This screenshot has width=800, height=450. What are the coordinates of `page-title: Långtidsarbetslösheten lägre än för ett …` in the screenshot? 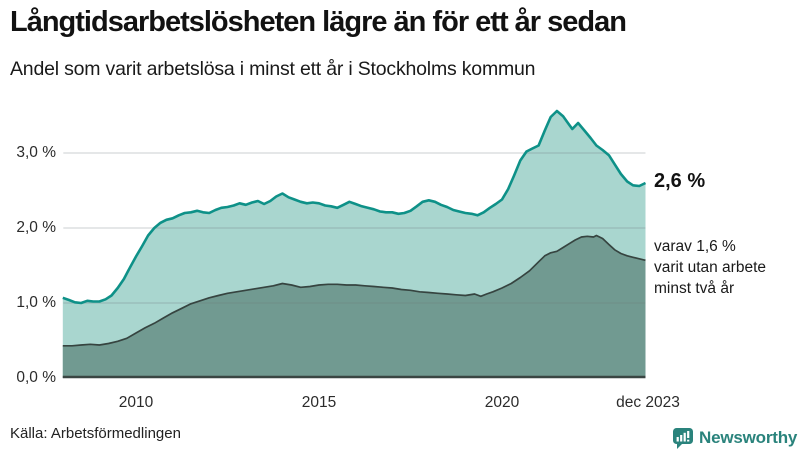 It's located at (318, 22).